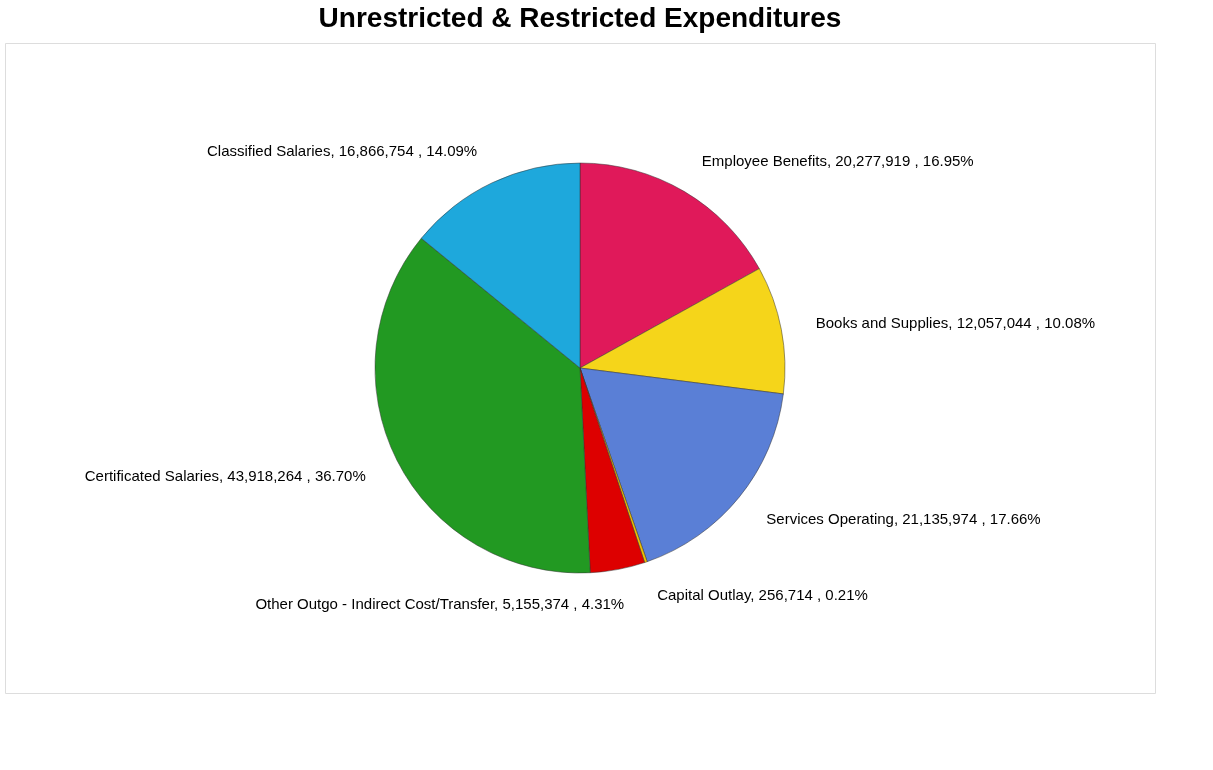 Image resolution: width=1213 pixels, height=770 pixels. What do you see at coordinates (440, 603) in the screenshot?
I see `slice-label: Other Outgo - Indirect Cost/Transfer, 5,155,374 , 4.31%` at bounding box center [440, 603].